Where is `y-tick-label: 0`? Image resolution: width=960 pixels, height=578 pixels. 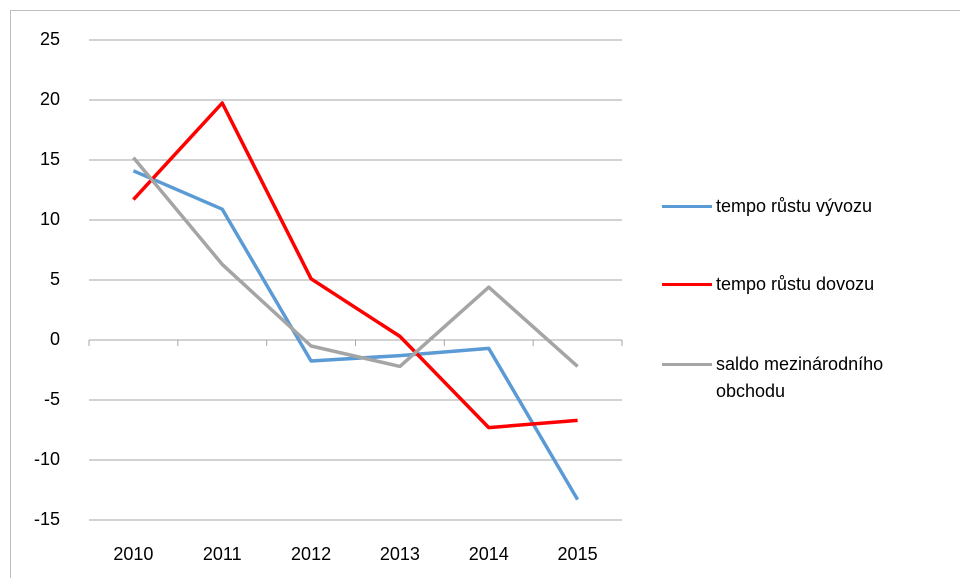 y-tick-label: 0 is located at coordinates (55, 339).